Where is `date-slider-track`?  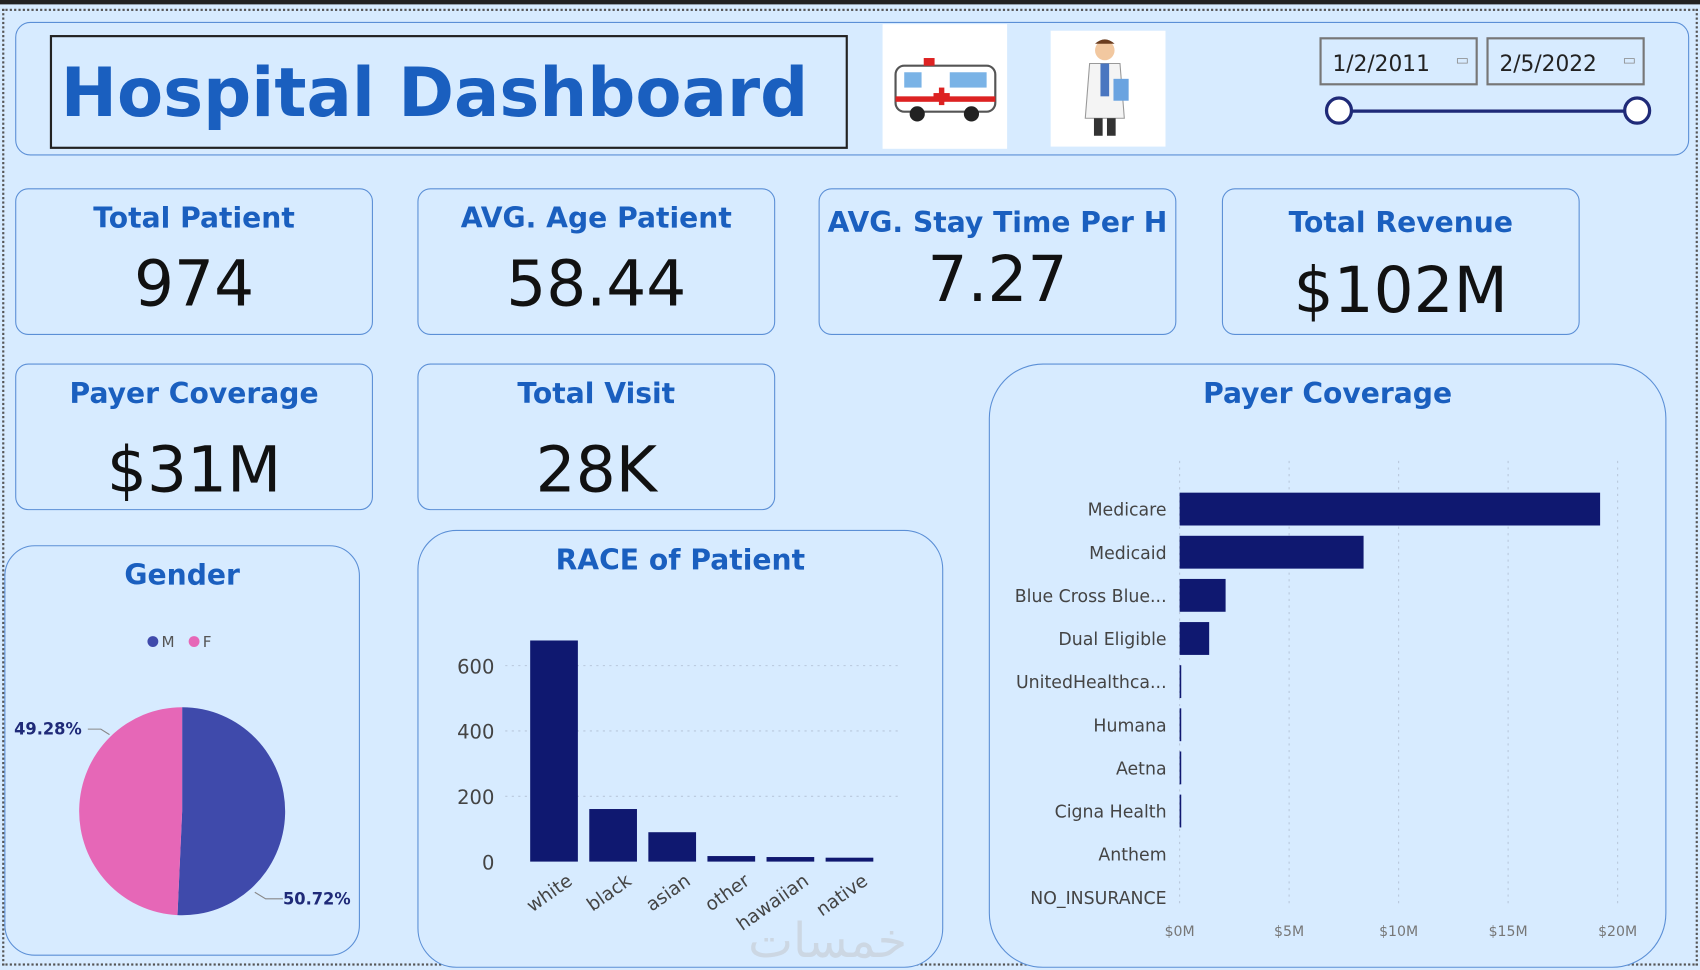
date-slider-track is located at coordinates (1490, 111).